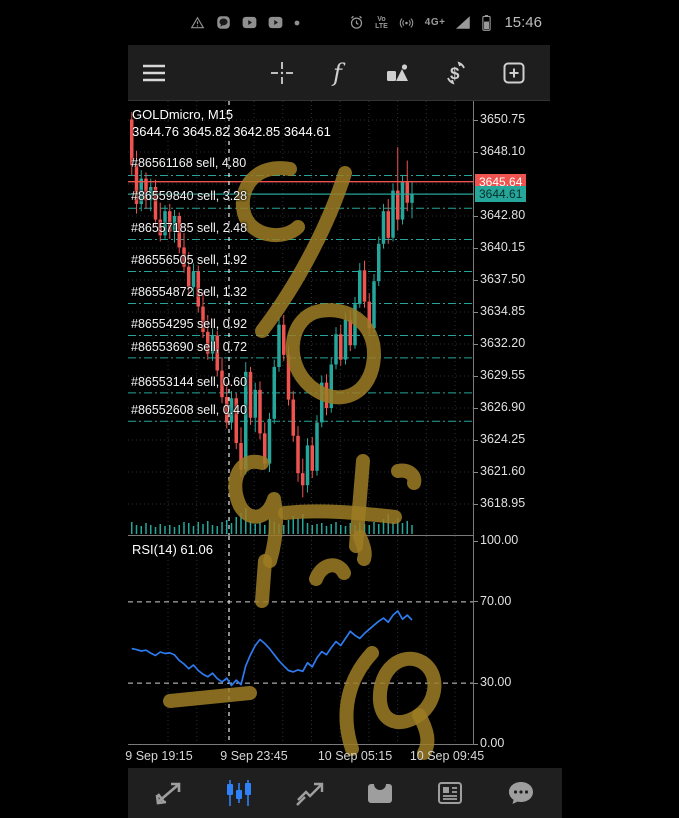 The height and width of the screenshot is (818, 679). Describe the element at coordinates (172, 549) in the screenshot. I see `rsi-readout: RSI(14) 61.06` at that location.